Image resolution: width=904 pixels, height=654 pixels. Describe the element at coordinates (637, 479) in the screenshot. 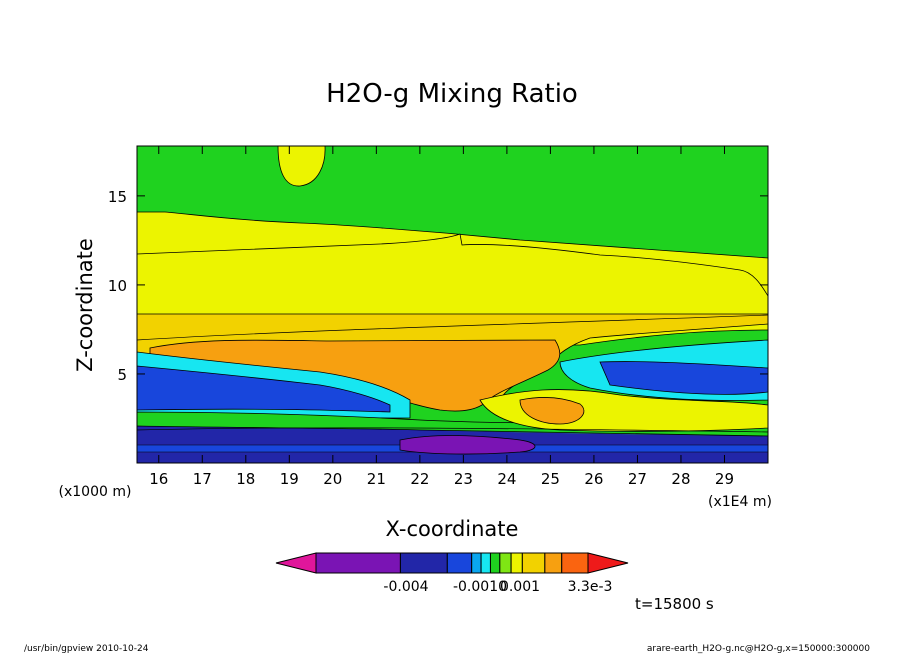

I see `x-tick-label: 27` at that location.